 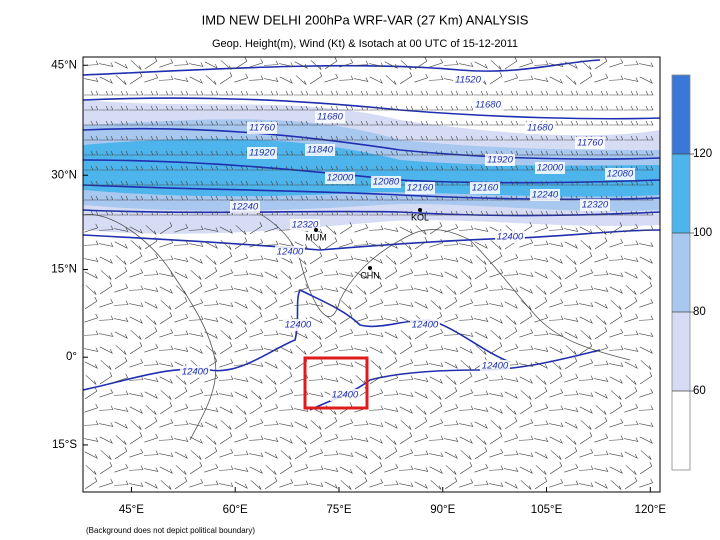 What do you see at coordinates (547, 510) in the screenshot?
I see `x-tick-label: 105°E` at bounding box center [547, 510].